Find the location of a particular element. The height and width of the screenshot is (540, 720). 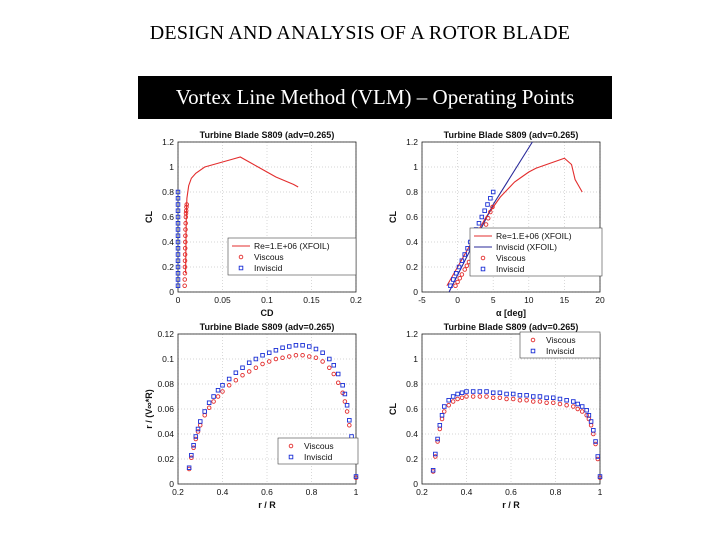

x-tick-label: 0.2 is located at coordinates (422, 492).